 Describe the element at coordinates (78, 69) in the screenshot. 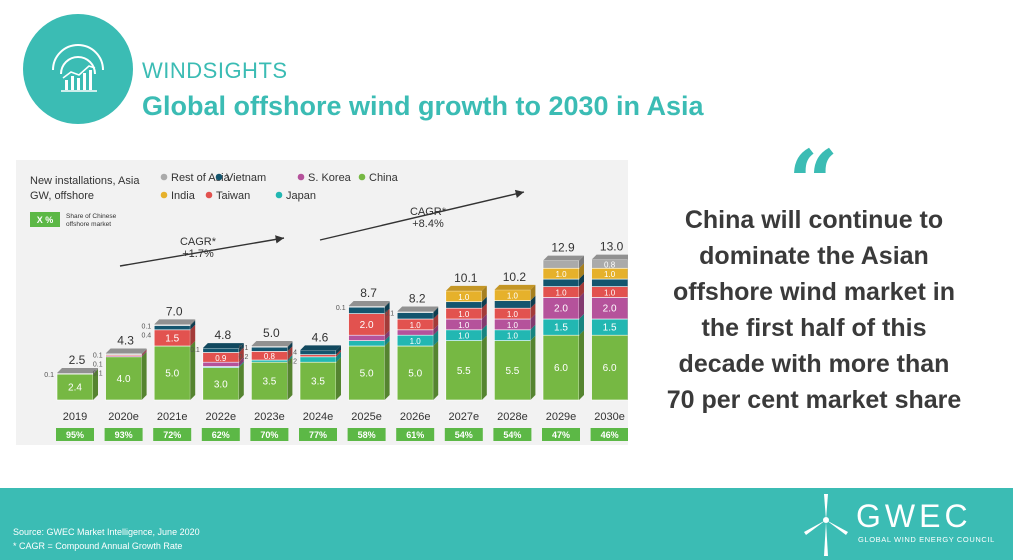

I see `windsights-logo` at that location.